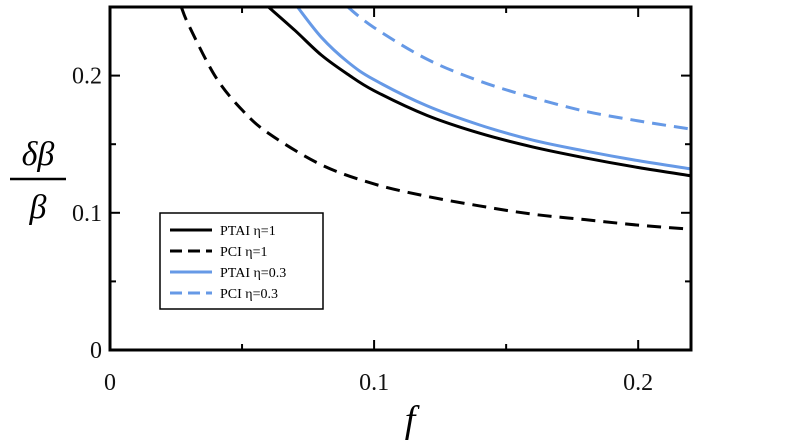 This screenshot has height=441, width=789. I want to click on x-tick-label: 0.2, so click(638, 383).